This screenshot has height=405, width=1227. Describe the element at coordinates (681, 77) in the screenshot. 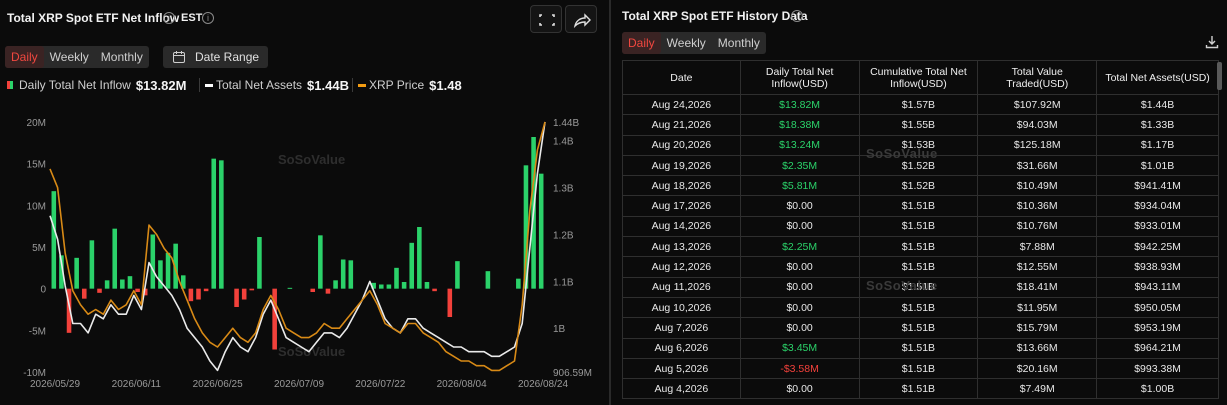

I see `column-header-date: Date` at that location.